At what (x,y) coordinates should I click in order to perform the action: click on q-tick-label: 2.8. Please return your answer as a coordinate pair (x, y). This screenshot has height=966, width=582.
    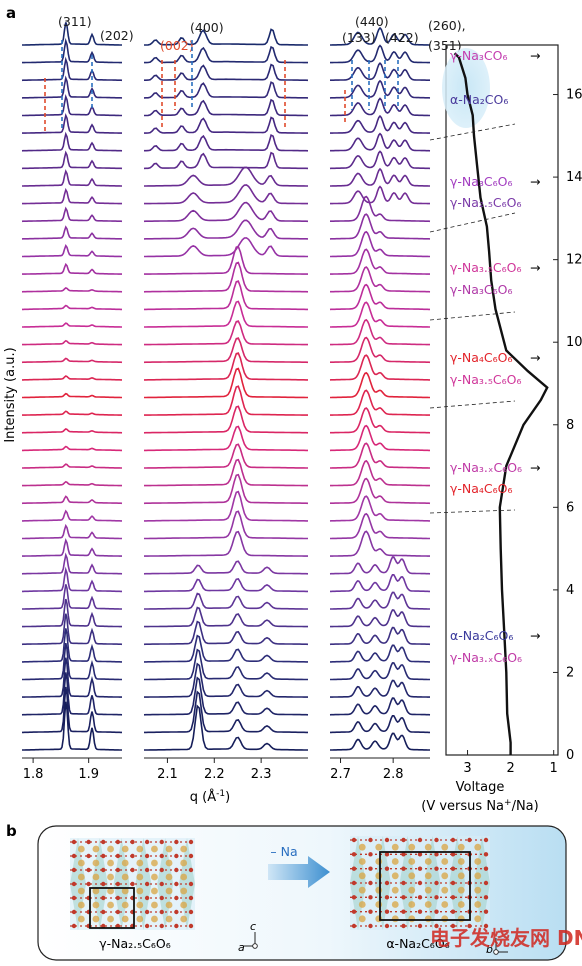
    Looking at the image, I should click on (393, 774).